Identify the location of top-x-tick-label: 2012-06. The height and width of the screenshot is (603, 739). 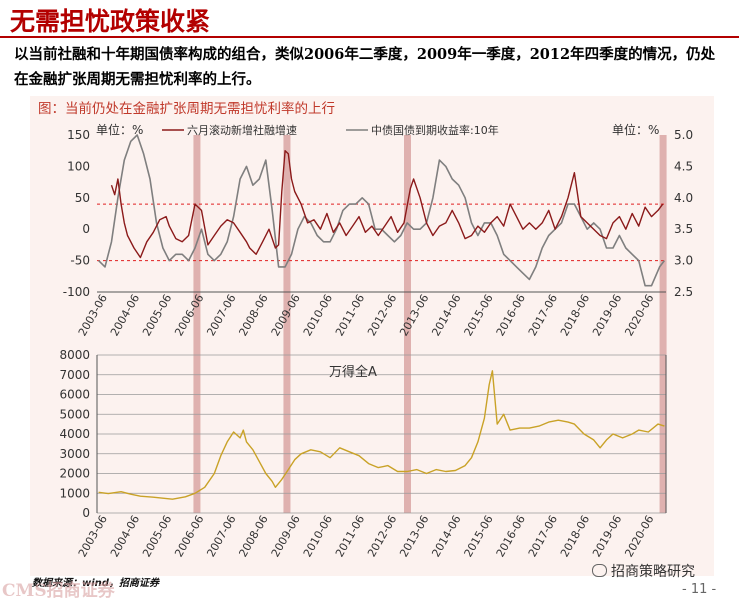
(382, 315).